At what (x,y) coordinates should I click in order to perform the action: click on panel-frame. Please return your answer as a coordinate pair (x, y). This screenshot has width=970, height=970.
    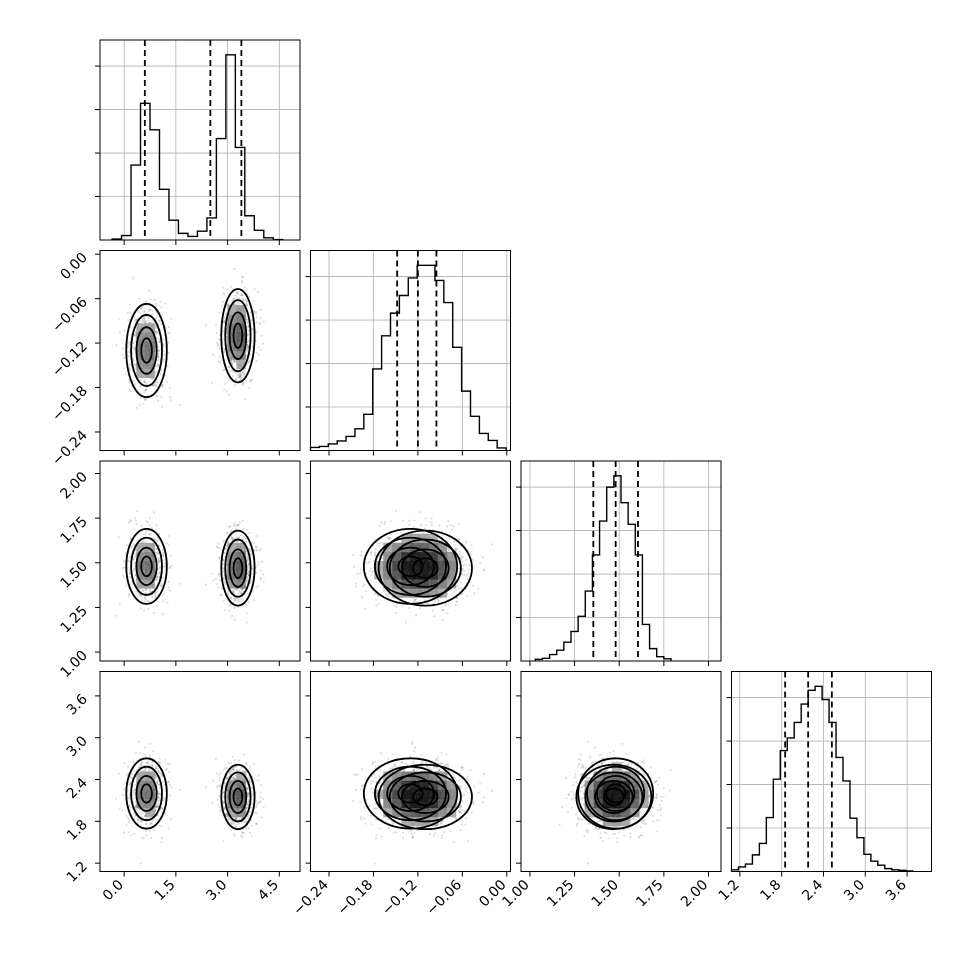
    Looking at the image, I should click on (200, 140).